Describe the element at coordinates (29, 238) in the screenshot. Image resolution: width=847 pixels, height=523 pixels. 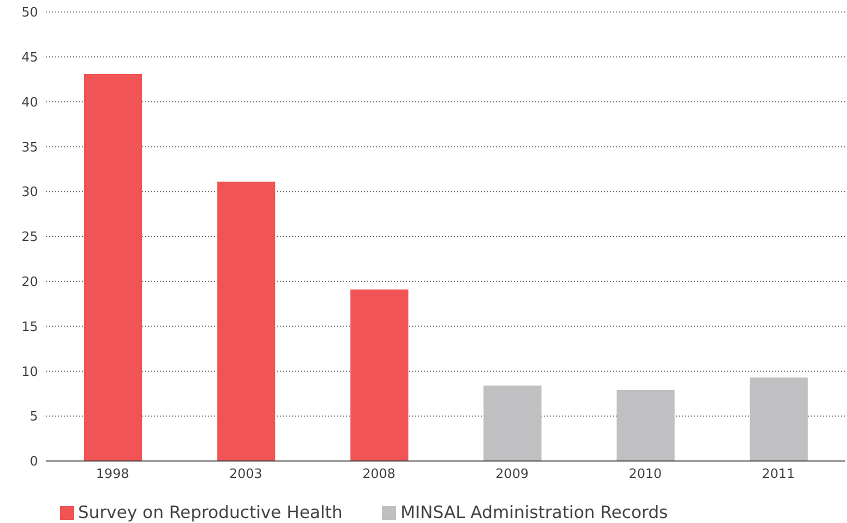
I see `y-tick-label: 25` at that location.